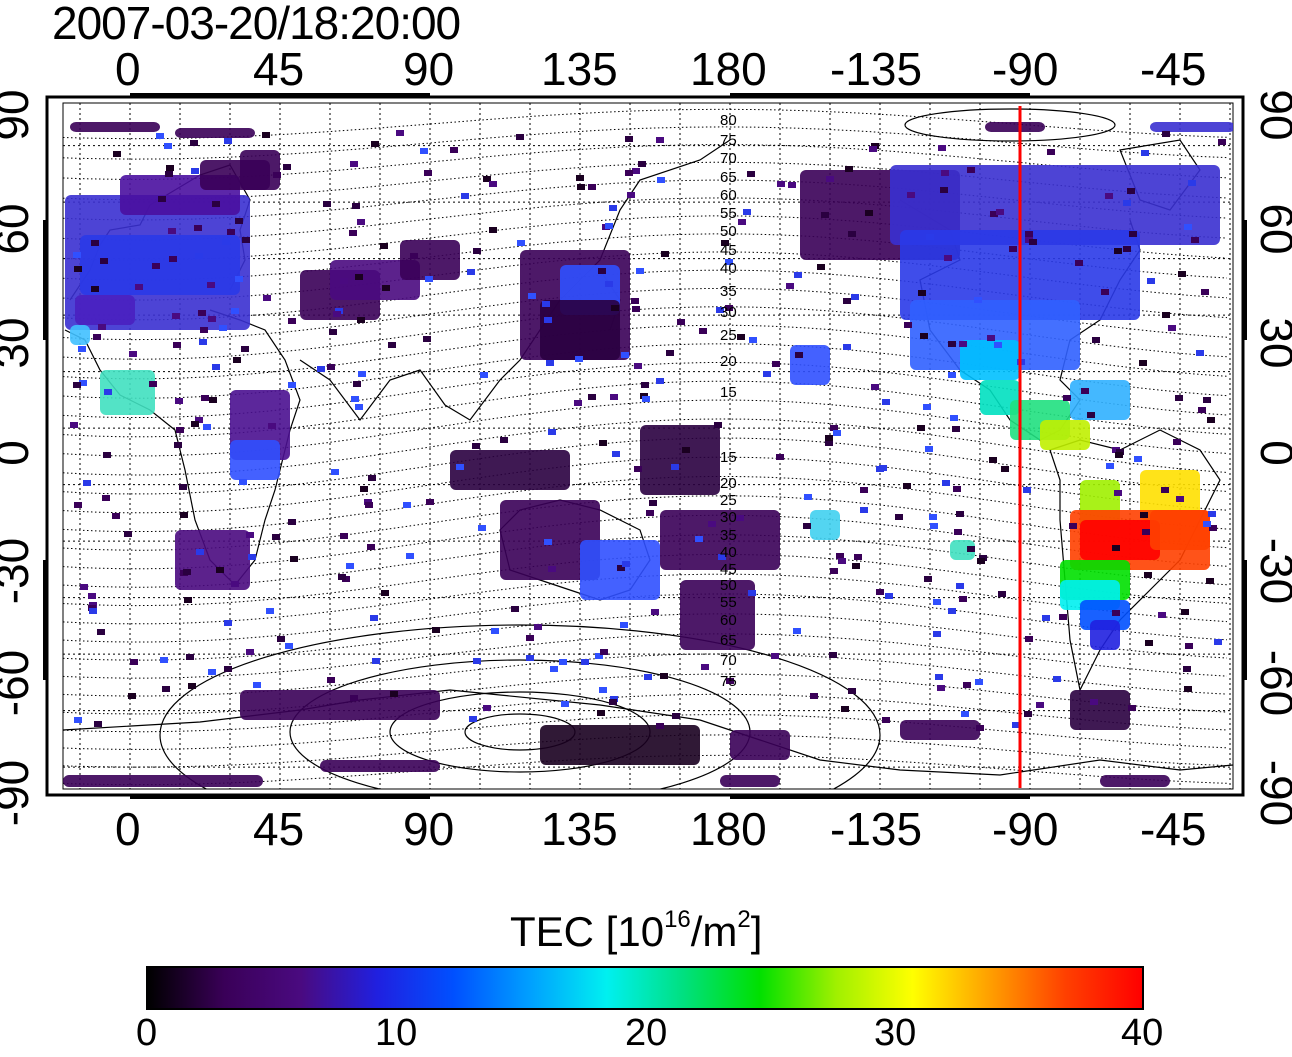  Describe the element at coordinates (128, 69) in the screenshot. I see `lon-label-top: 0` at that location.